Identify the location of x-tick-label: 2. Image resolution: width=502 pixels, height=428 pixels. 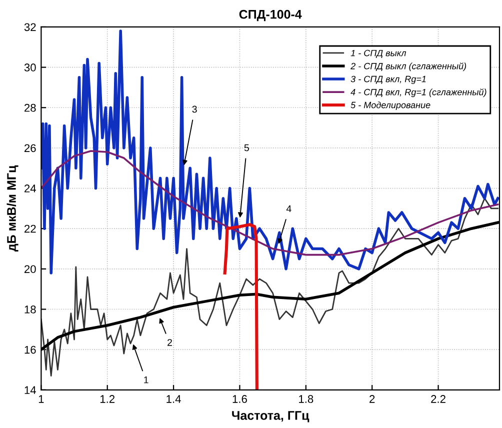
(372, 399).